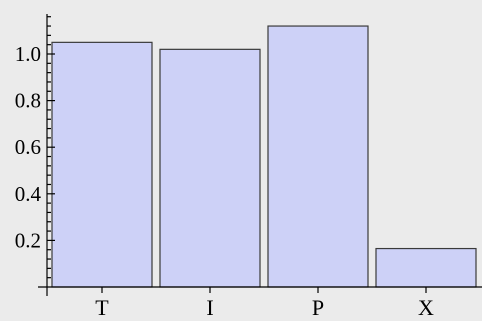 This screenshot has height=321, width=482. I want to click on x-tick-label: X, so click(426, 307).